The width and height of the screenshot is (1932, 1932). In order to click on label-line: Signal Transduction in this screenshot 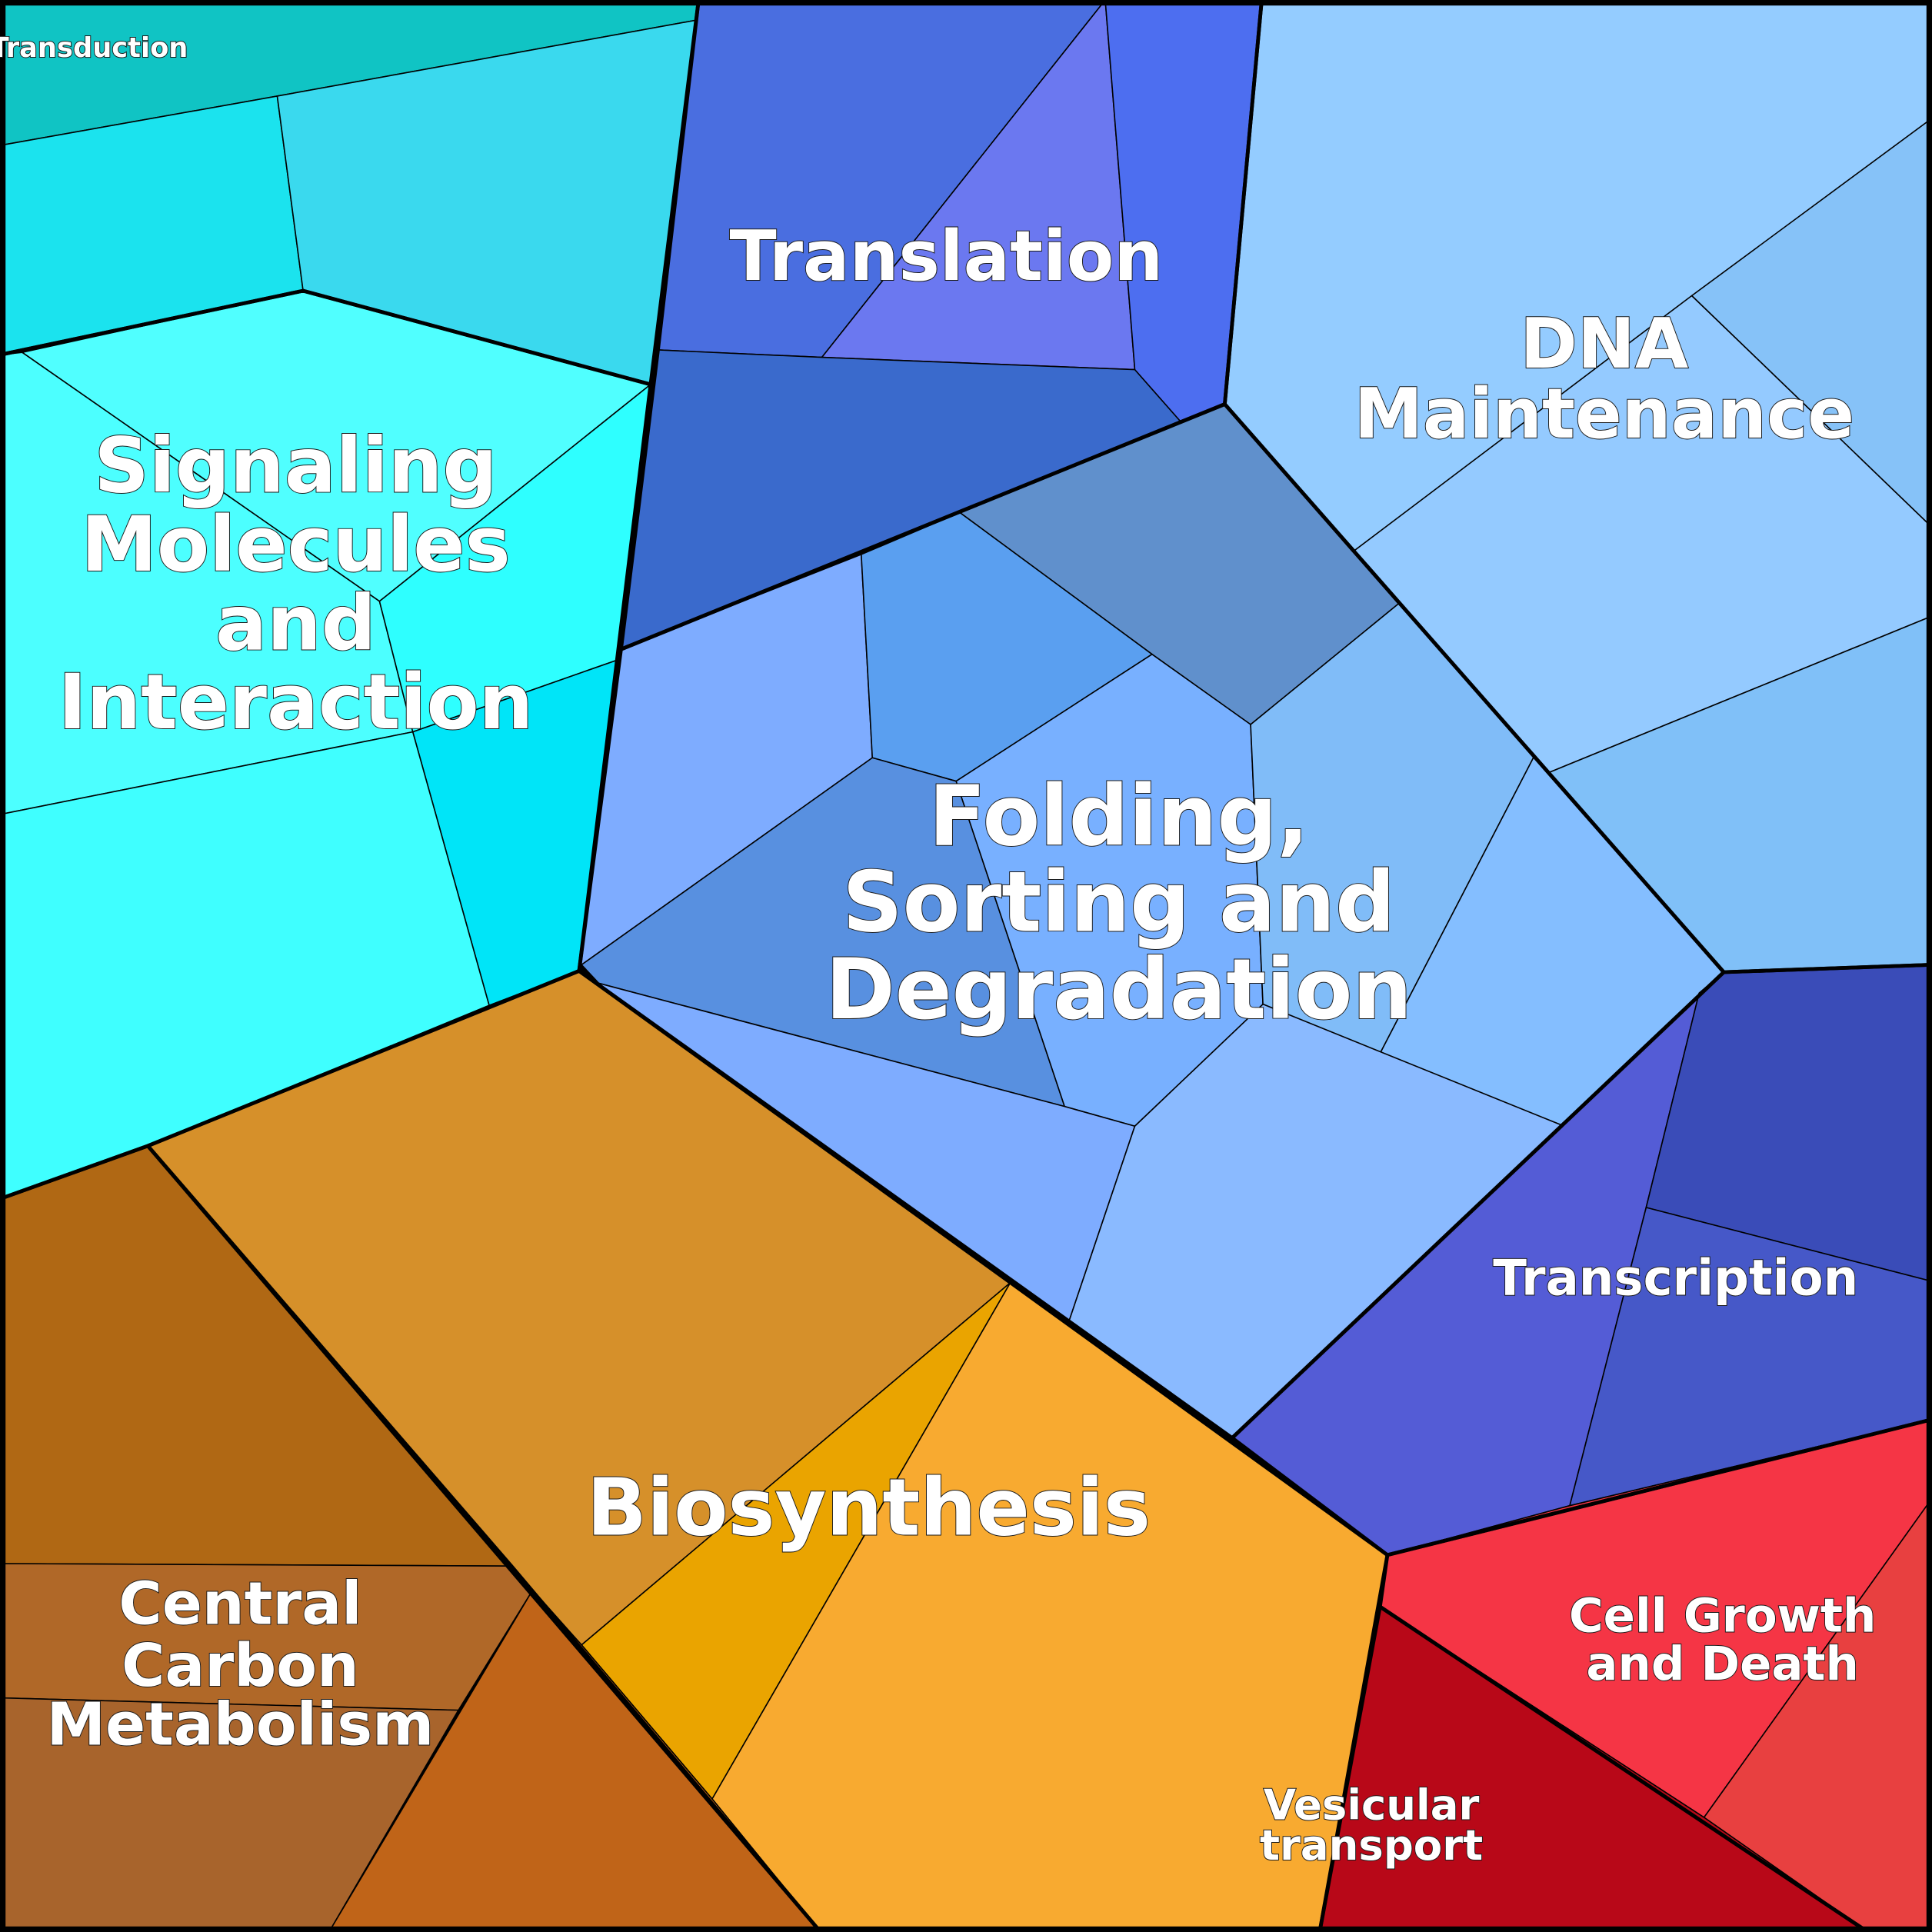, I will do `click(94, 48)`.